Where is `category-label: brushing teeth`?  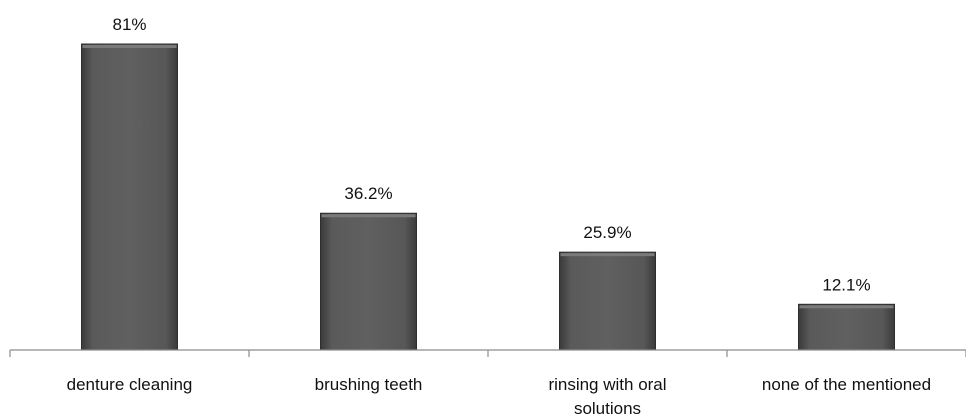
category-label: brushing teeth is located at coordinates (369, 384).